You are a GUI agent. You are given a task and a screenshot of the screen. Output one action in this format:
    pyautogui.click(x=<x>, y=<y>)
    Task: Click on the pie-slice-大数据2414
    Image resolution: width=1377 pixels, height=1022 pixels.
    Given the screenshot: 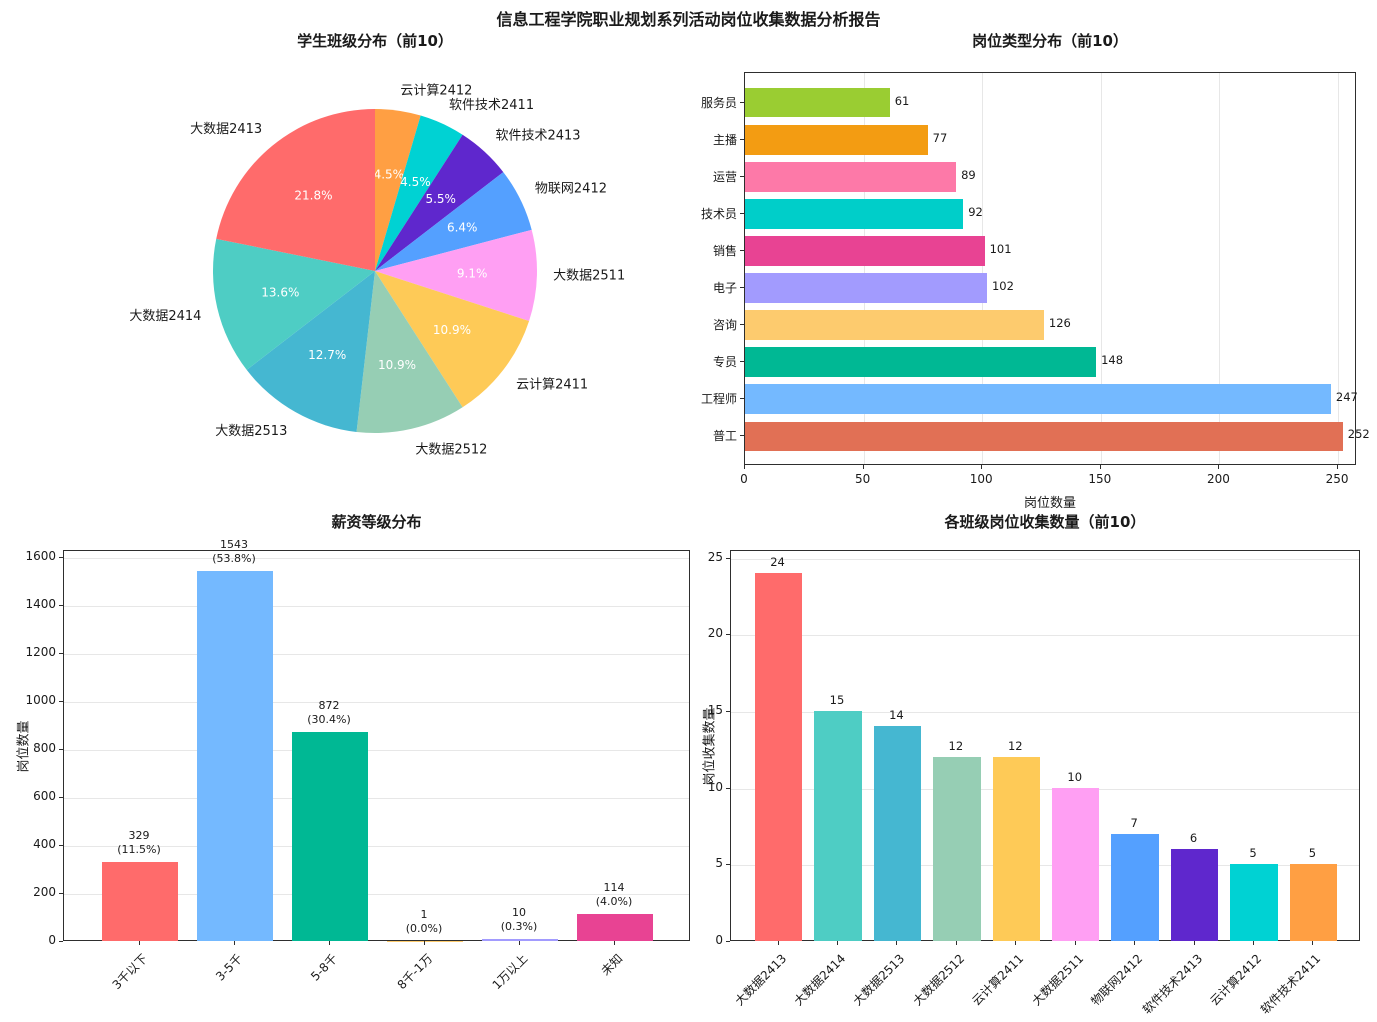 What is the action you would take?
    pyautogui.click(x=294, y=304)
    